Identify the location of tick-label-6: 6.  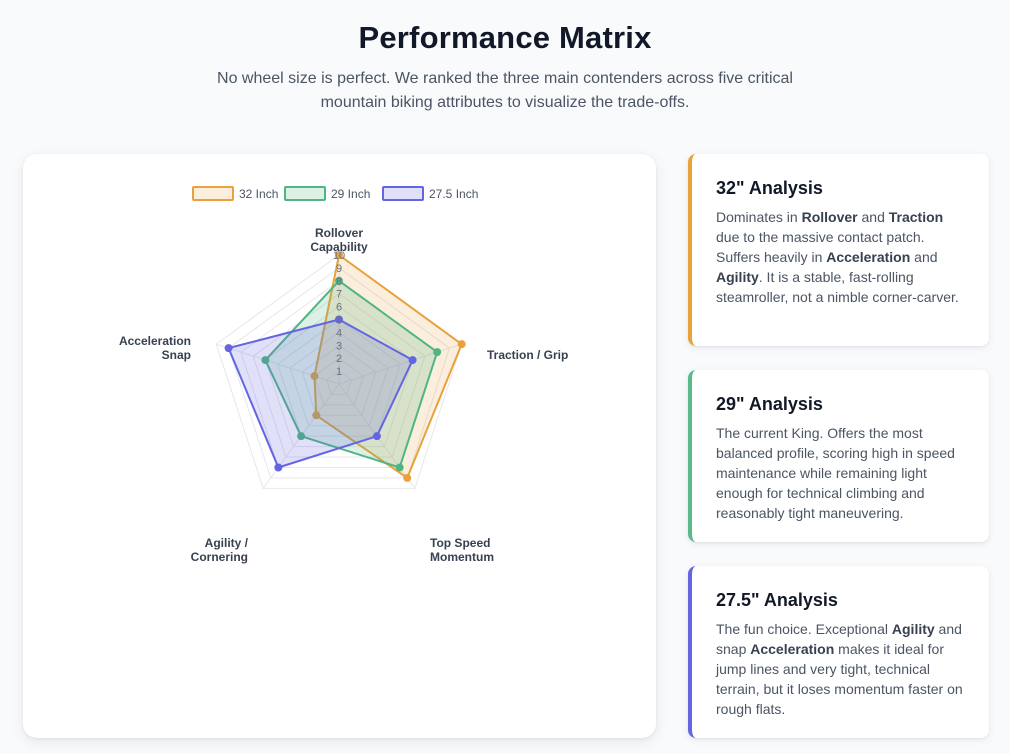
(339, 308).